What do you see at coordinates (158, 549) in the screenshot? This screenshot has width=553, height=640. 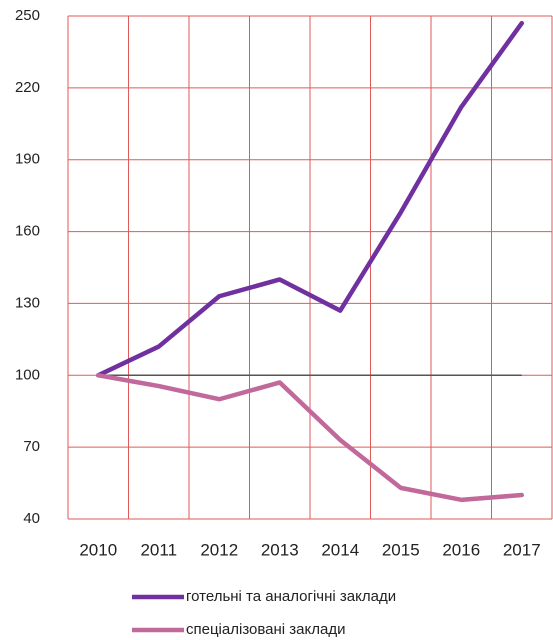 I see `x-tick-label: 2011` at bounding box center [158, 549].